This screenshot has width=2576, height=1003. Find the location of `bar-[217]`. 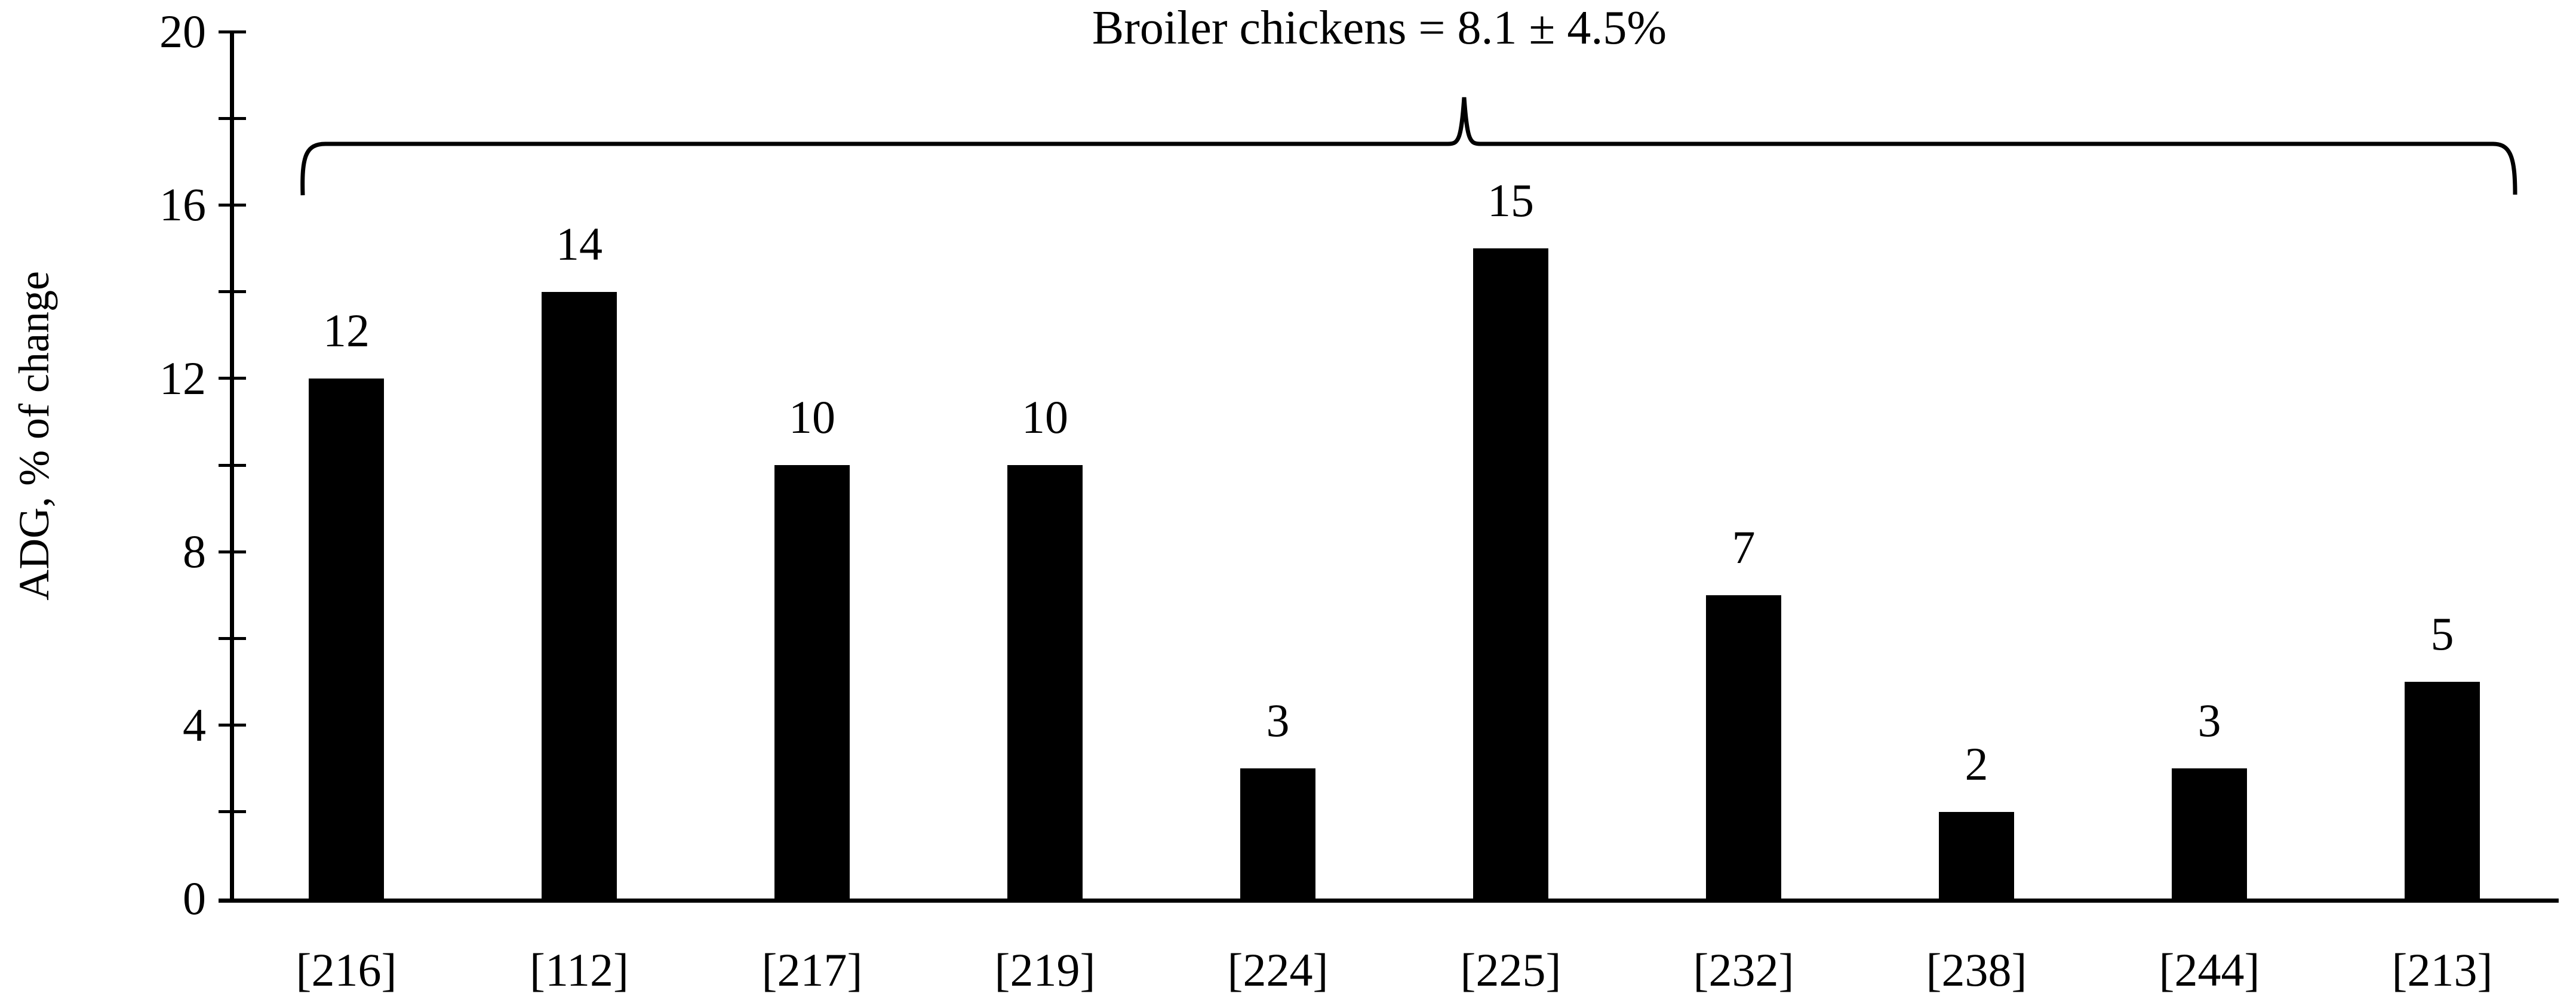

bar-[217] is located at coordinates (812, 682).